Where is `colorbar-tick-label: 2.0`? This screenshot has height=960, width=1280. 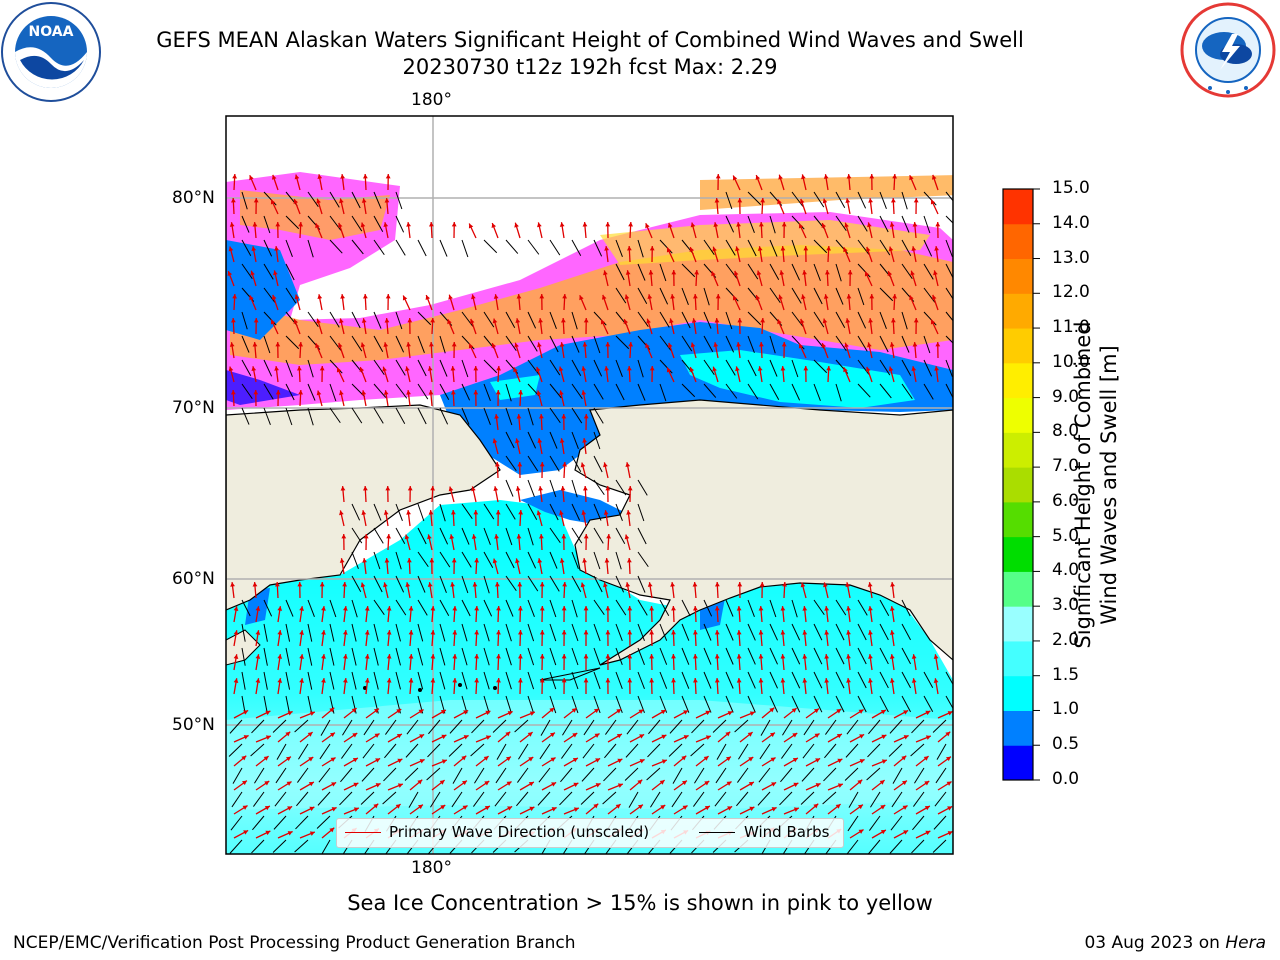 colorbar-tick-label: 2.0 is located at coordinates (1066, 639).